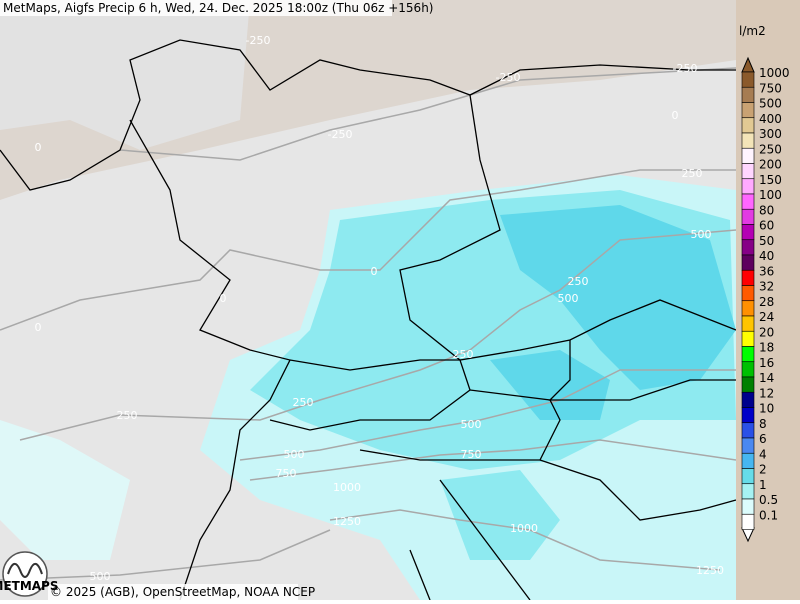  What do you see at coordinates (763, 454) in the screenshot?
I see `legend-label: 4` at bounding box center [763, 454].